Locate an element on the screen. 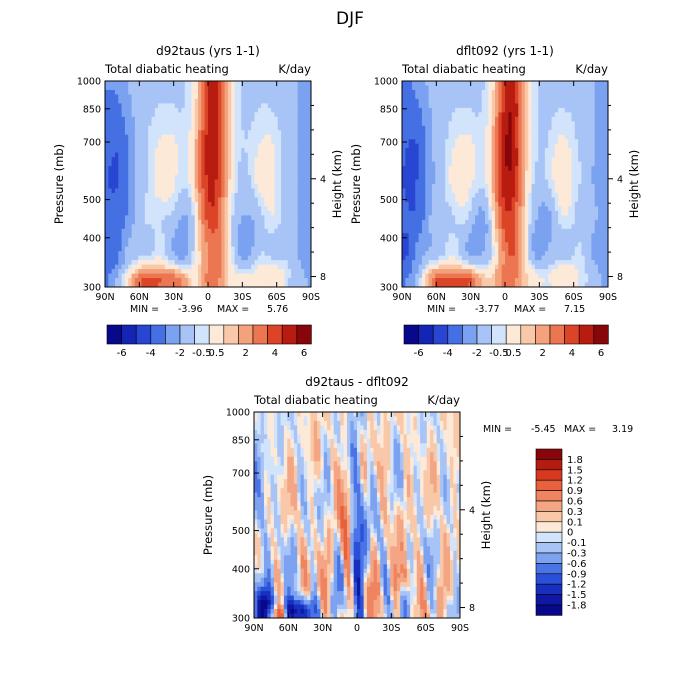 This screenshot has width=700, height=700. heatmap-field is located at coordinates (505, 184).